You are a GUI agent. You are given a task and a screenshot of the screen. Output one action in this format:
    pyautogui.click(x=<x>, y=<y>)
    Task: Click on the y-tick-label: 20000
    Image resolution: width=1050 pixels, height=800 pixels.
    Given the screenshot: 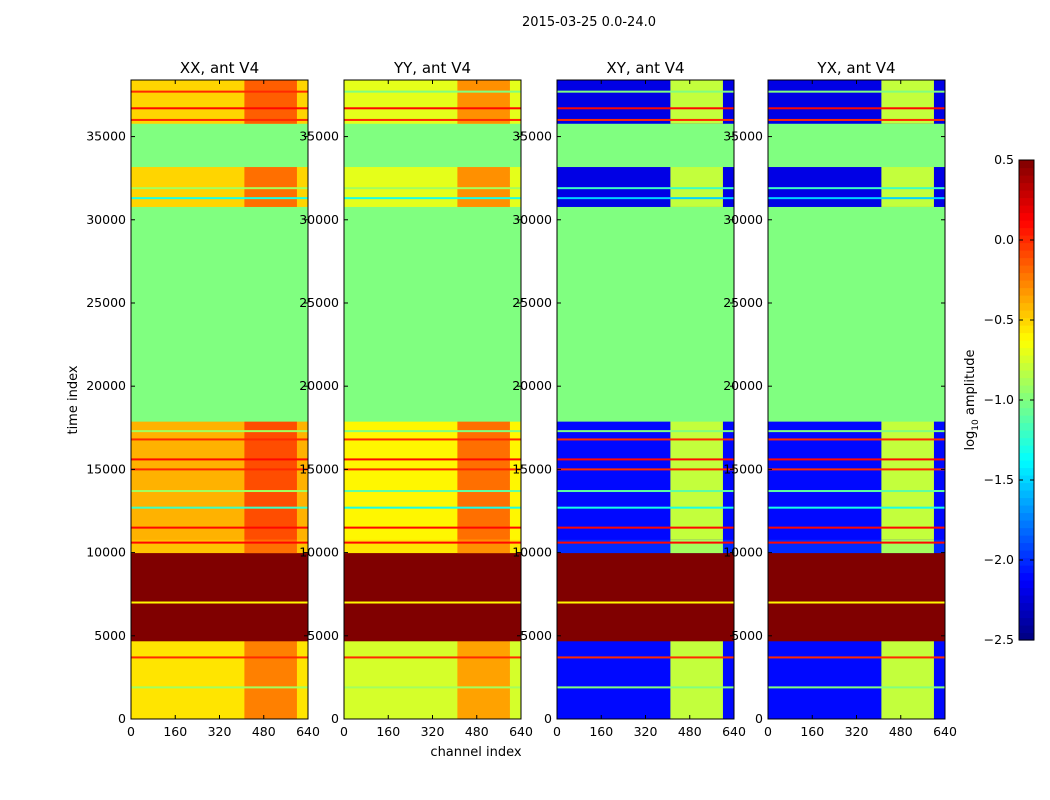 What is the action you would take?
    pyautogui.click(x=532, y=385)
    